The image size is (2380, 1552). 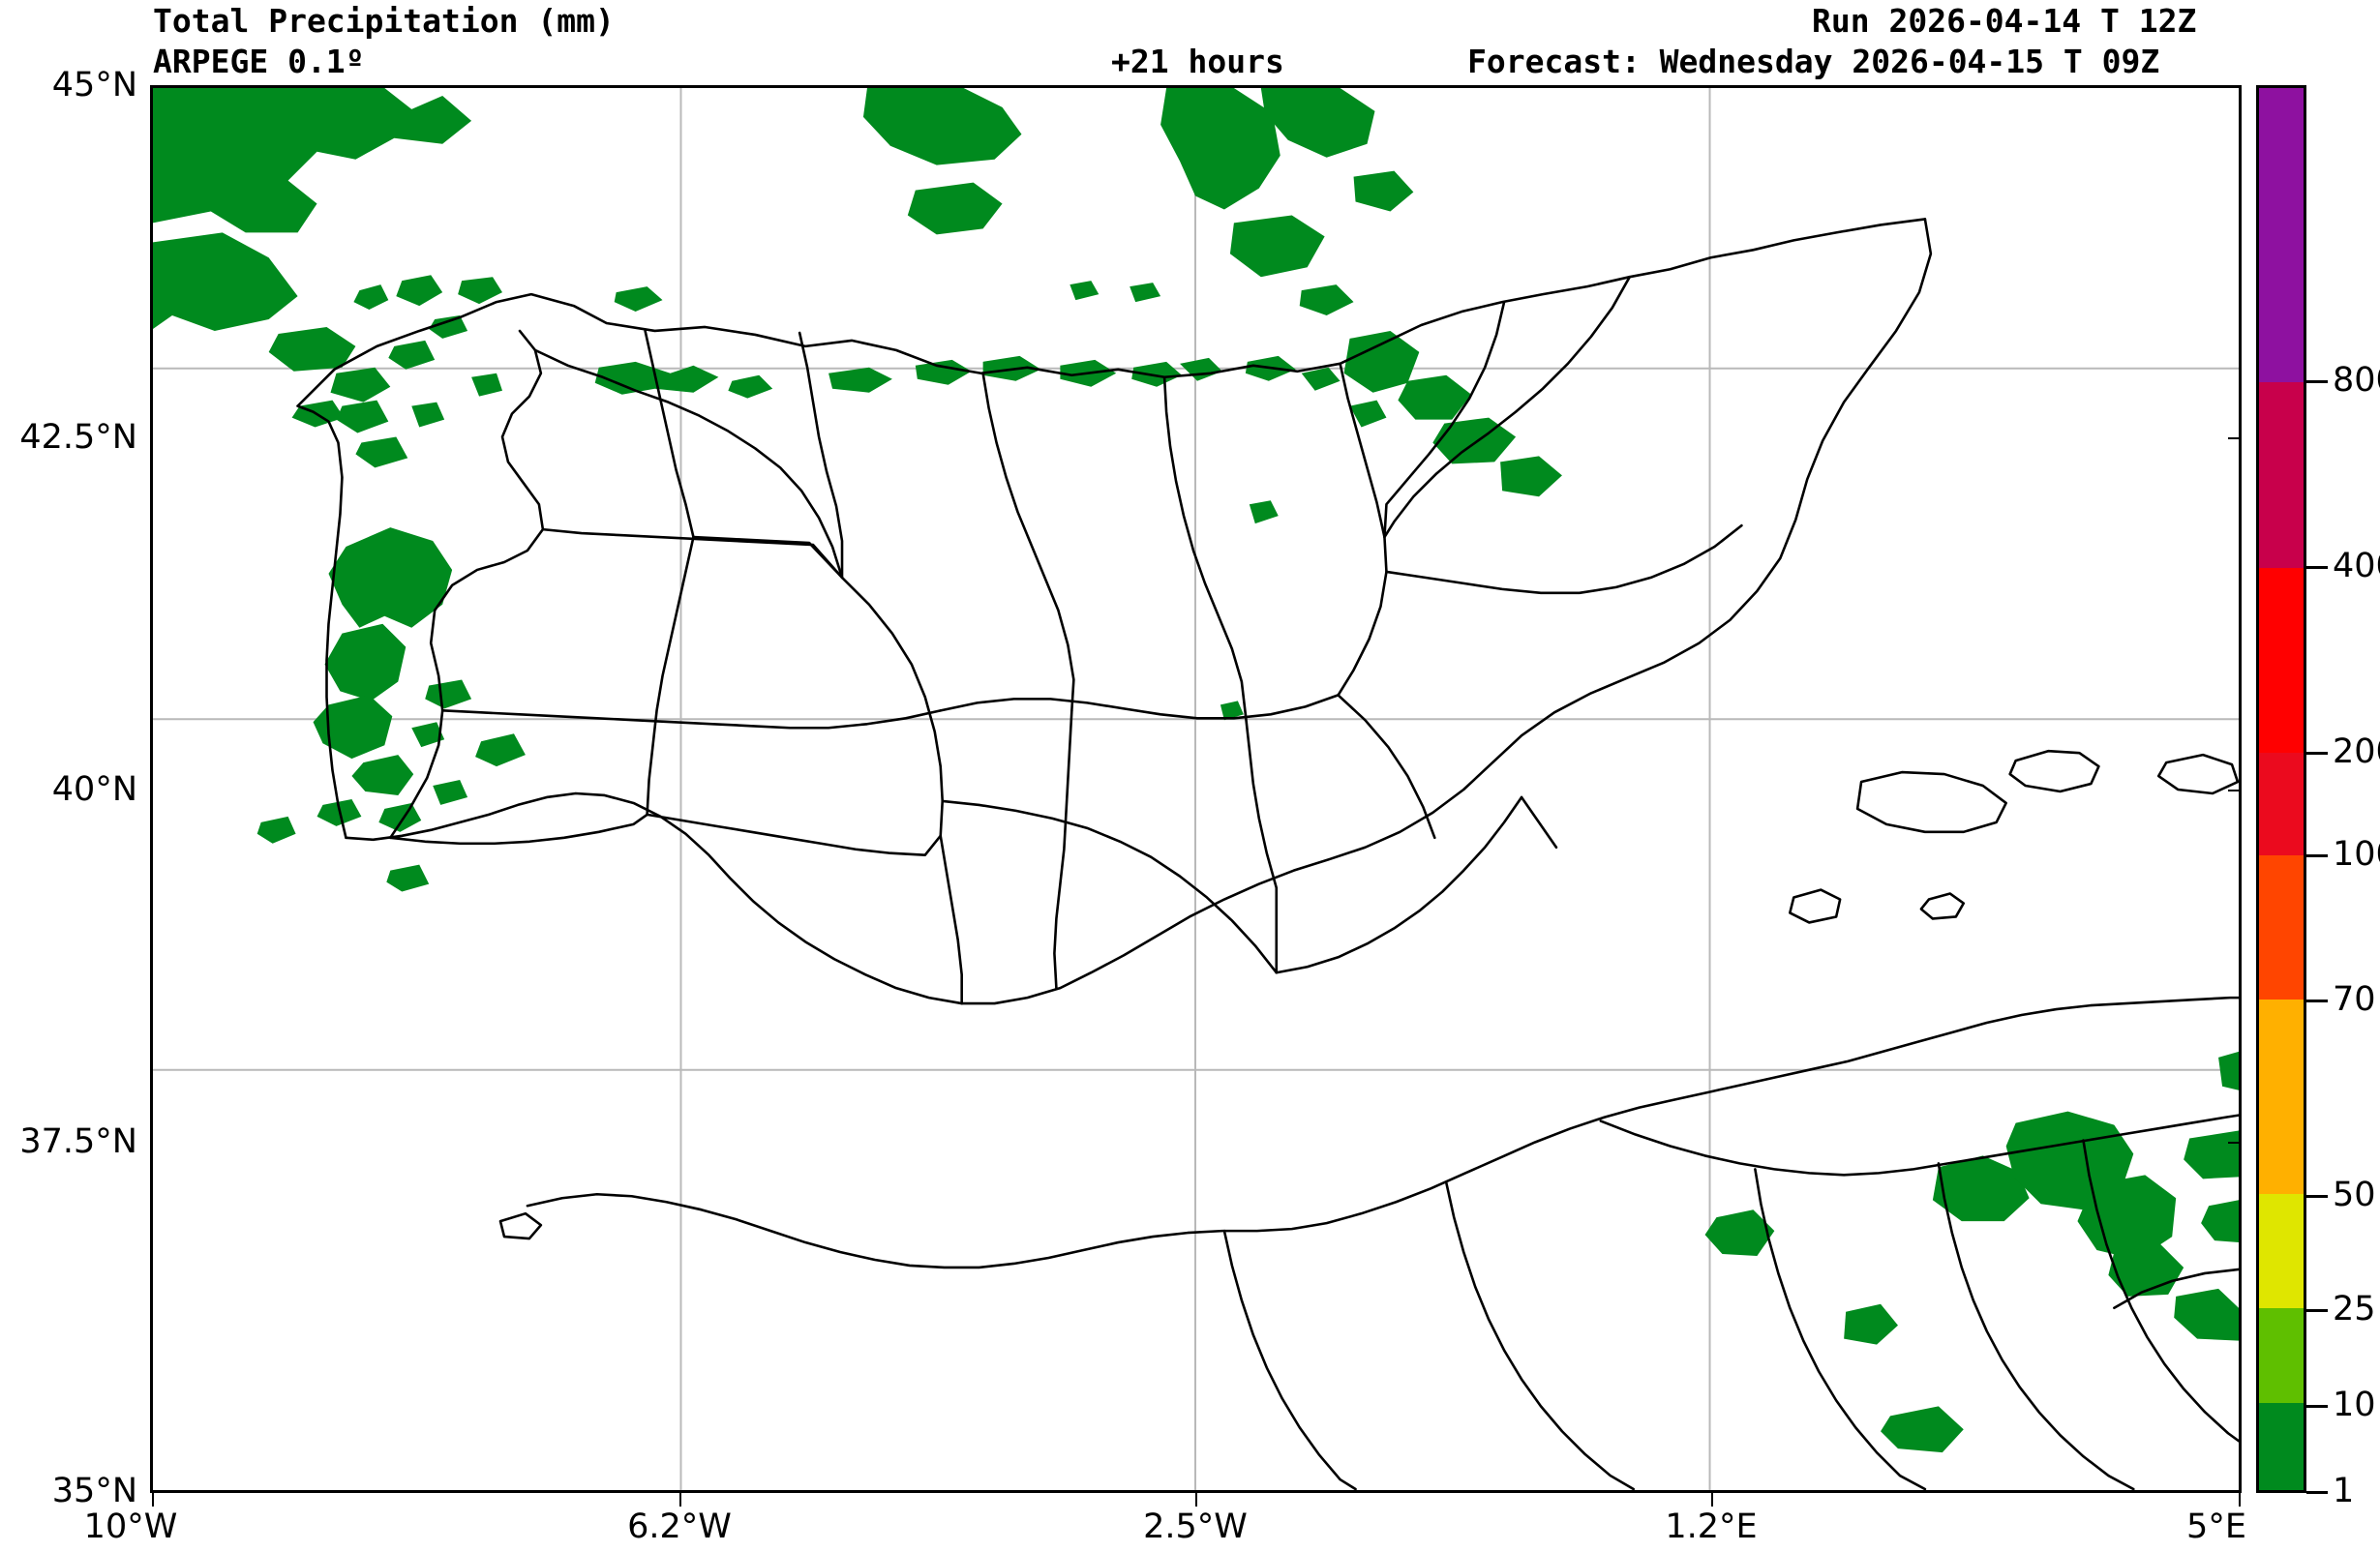 What do you see at coordinates (94, 1491) in the screenshot?
I see `y-axis-label-35: 35°N` at bounding box center [94, 1491].